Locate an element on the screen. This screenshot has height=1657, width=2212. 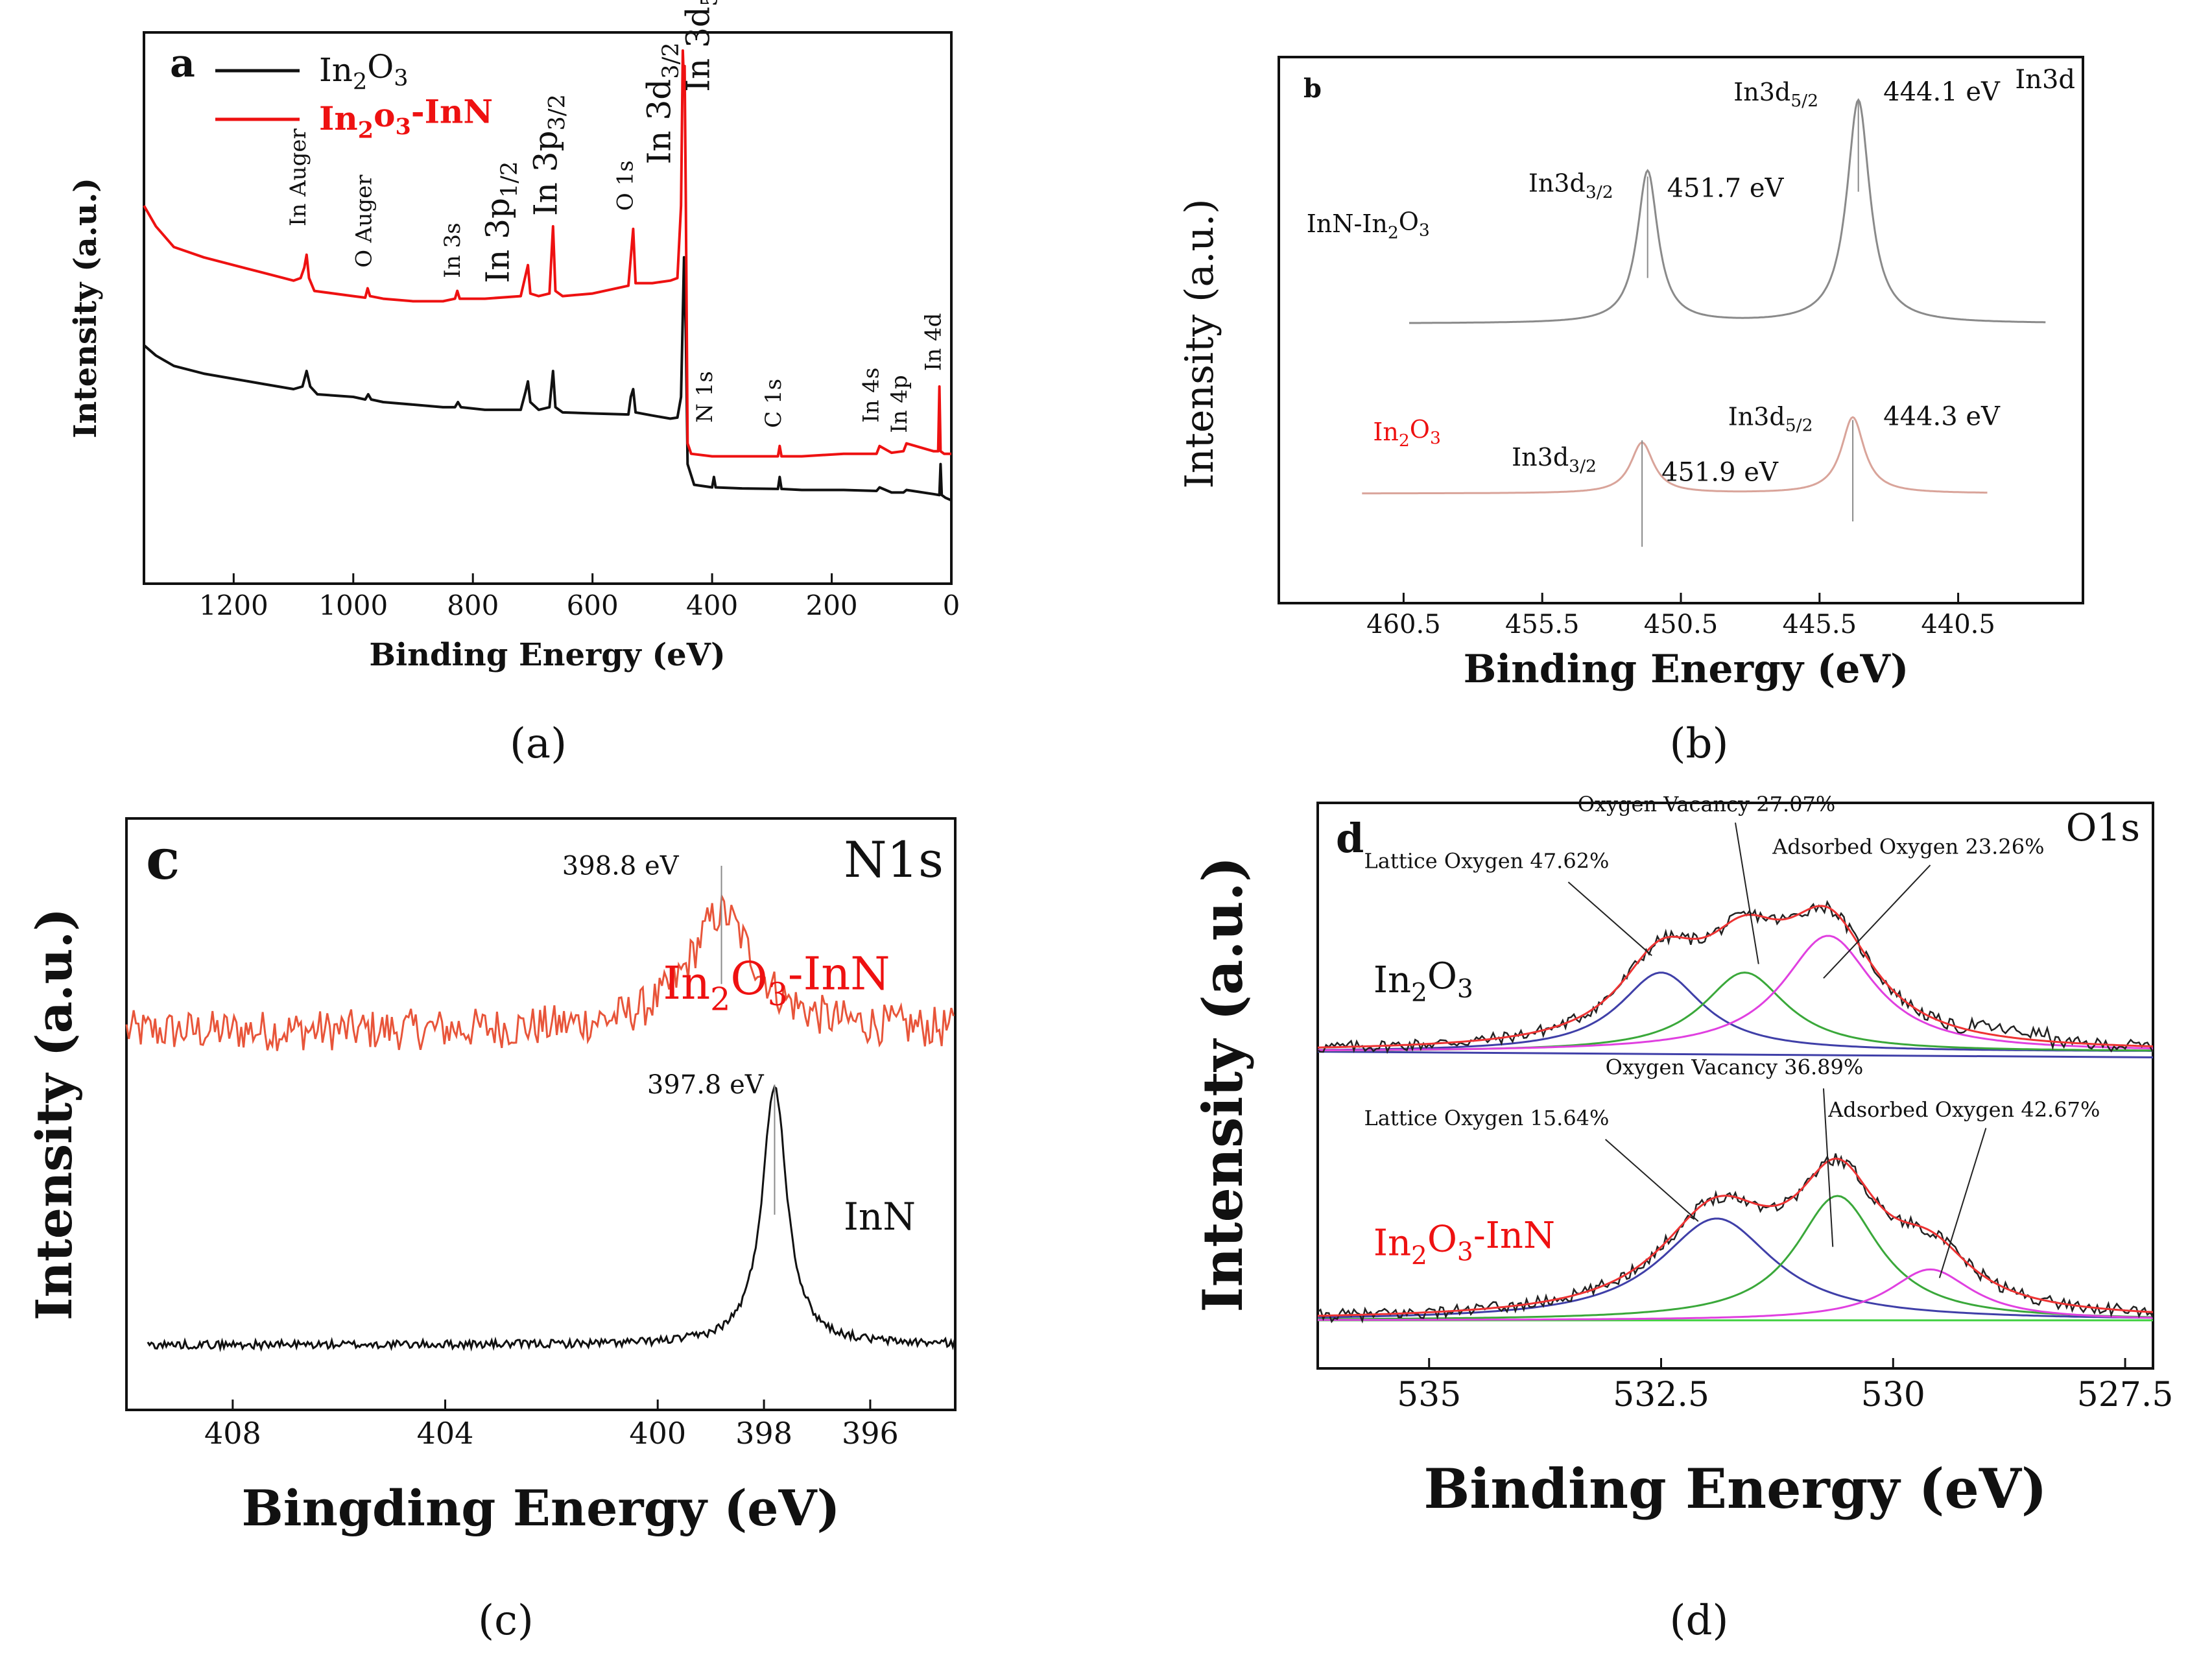
panel-c-x-tick-label: 400 is located at coordinates (657, 1433).